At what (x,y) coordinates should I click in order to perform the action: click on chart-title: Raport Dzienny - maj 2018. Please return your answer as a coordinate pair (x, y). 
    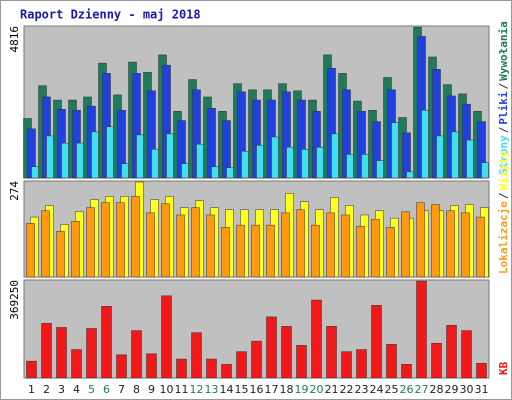
    Looking at the image, I should click on (110, 15).